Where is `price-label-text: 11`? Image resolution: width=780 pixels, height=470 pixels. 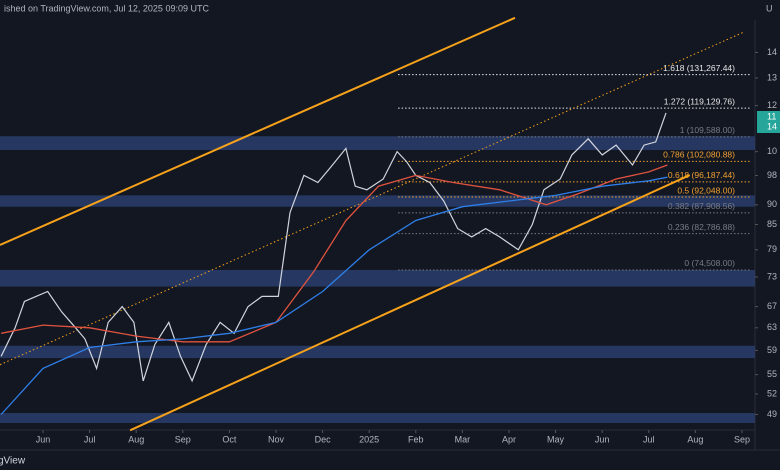 price-label-text: 11 is located at coordinates (771, 116).